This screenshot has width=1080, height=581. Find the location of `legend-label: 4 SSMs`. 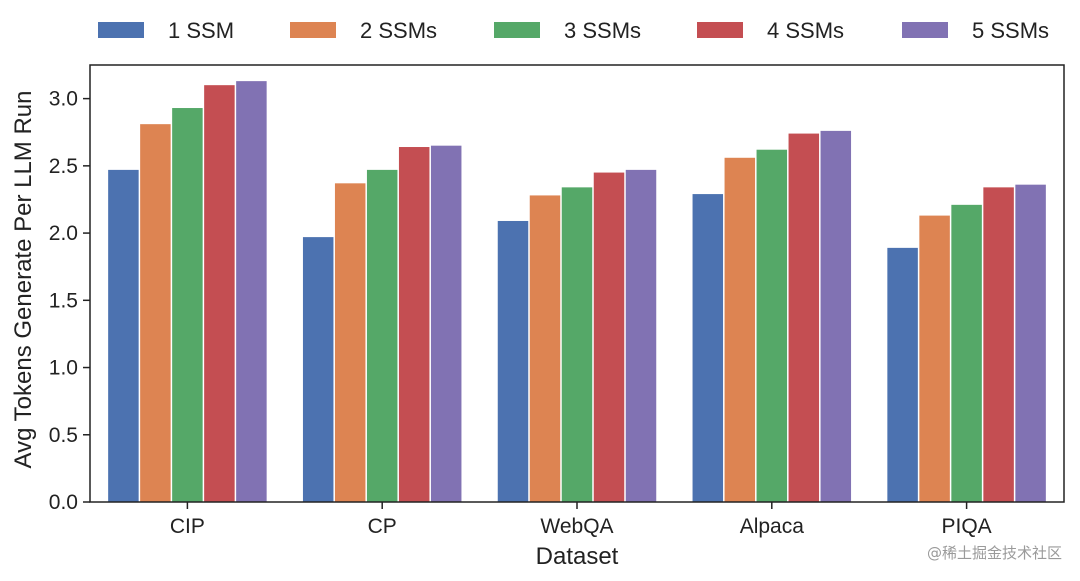

legend-label: 4 SSMs is located at coordinates (805, 30).